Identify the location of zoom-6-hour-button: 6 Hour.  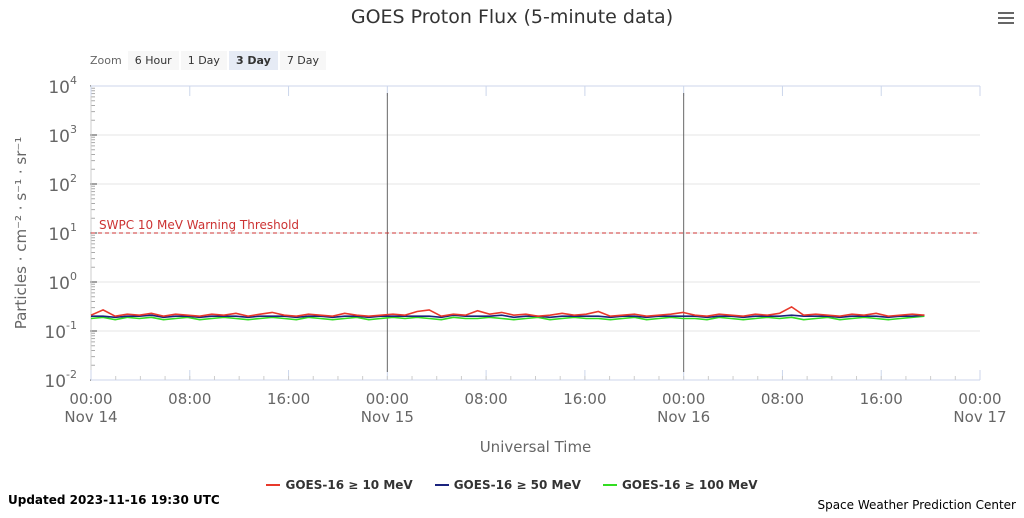
(153, 60).